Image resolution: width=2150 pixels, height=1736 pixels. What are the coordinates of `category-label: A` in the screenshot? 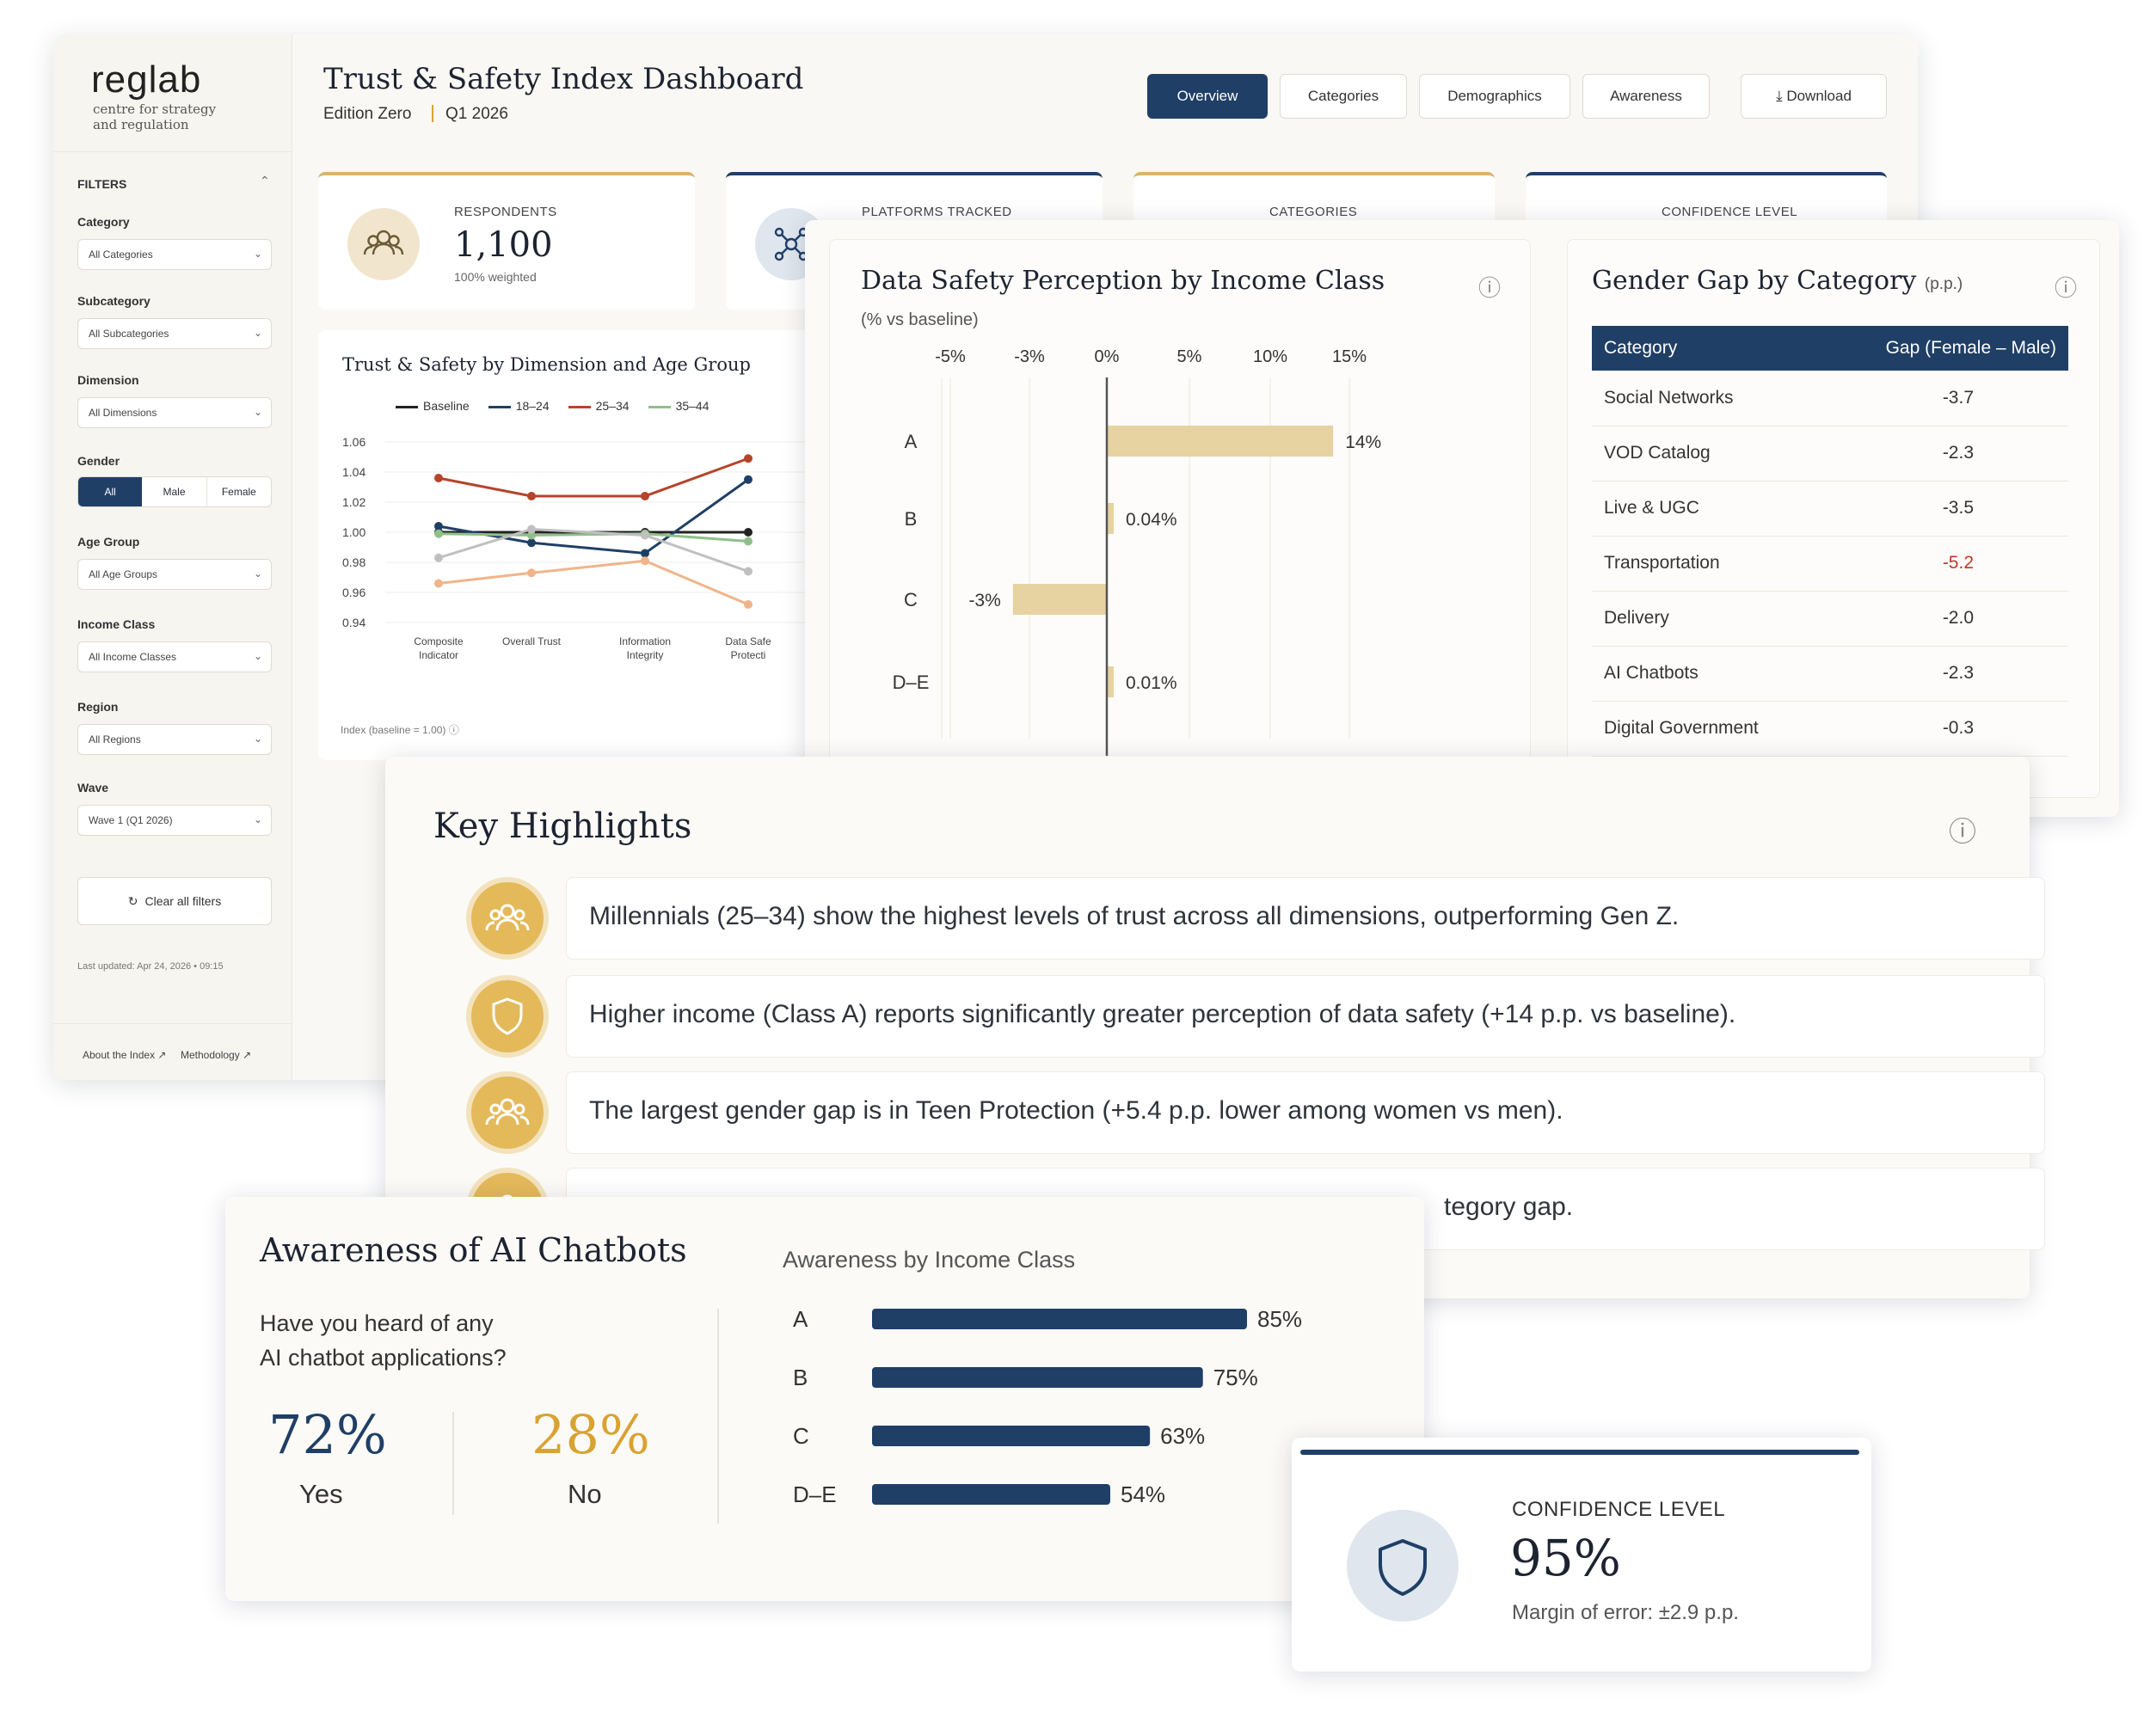 It's located at (911, 442).